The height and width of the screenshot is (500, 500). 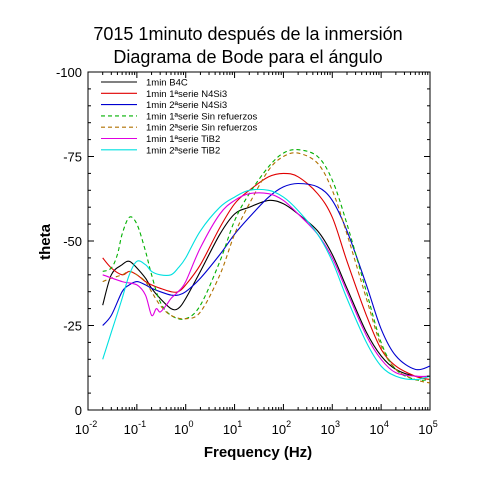 I want to click on y-tick-label: -75, so click(x=72, y=157).